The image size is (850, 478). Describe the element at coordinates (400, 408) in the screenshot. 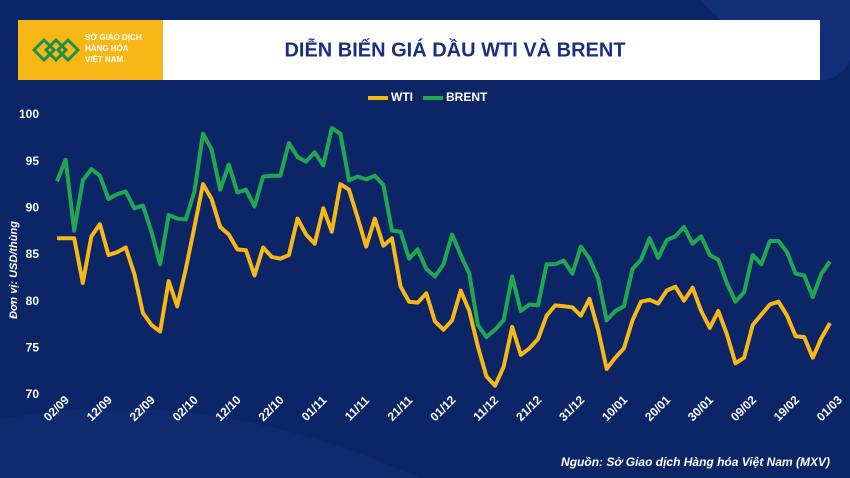

I see `x-tick-label: 21/11` at that location.